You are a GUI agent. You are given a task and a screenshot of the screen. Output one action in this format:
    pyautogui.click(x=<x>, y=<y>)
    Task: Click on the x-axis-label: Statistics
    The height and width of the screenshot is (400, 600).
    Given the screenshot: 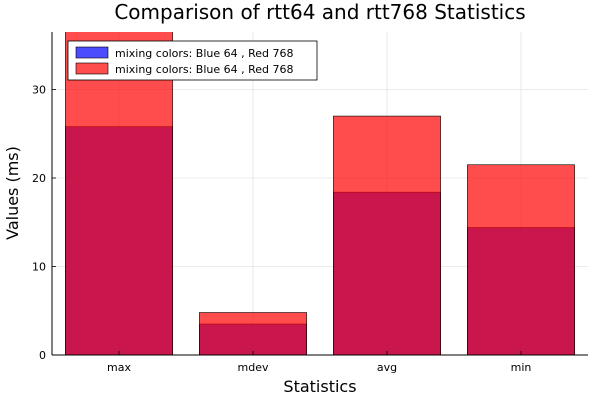 What is the action you would take?
    pyautogui.click(x=319, y=386)
    